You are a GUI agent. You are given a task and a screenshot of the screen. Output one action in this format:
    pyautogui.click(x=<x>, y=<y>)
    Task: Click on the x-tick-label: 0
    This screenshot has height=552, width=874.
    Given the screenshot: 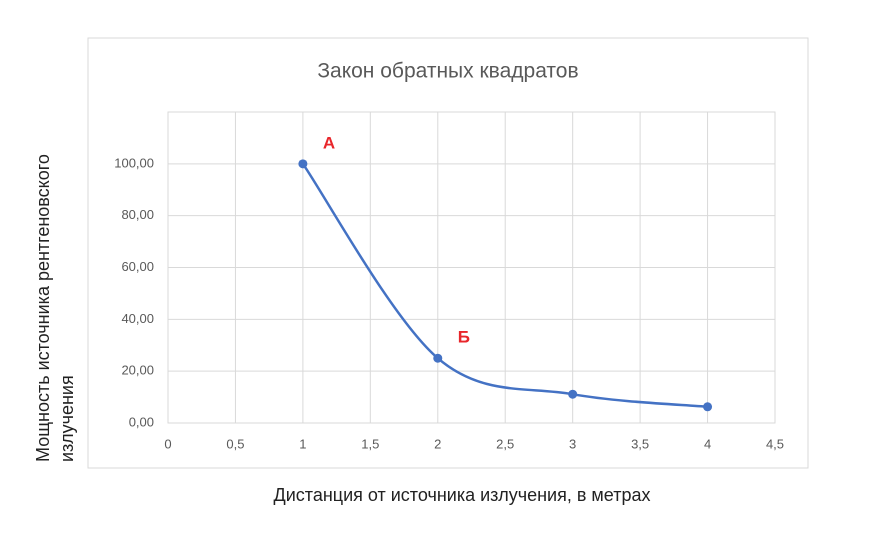 What is the action you would take?
    pyautogui.click(x=167, y=443)
    